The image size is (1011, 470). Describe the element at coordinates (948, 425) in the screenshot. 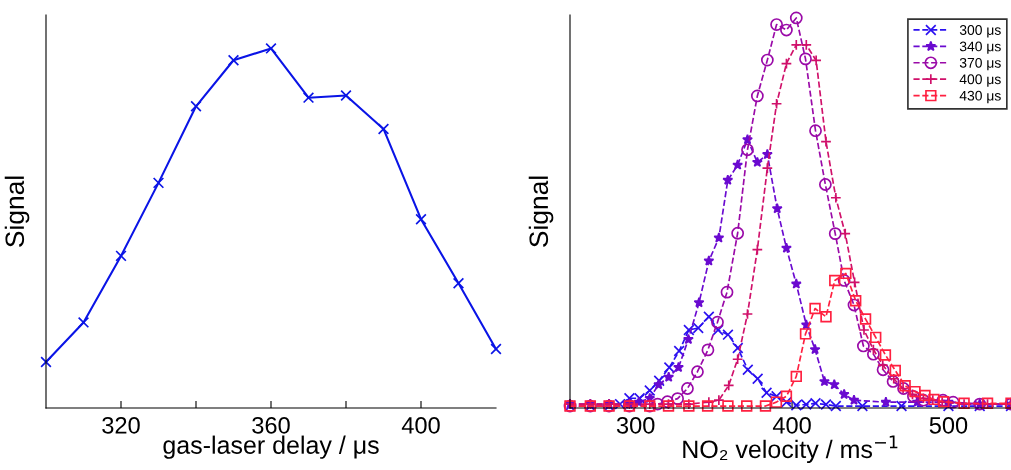

I see `x-tick-label: 500` at that location.